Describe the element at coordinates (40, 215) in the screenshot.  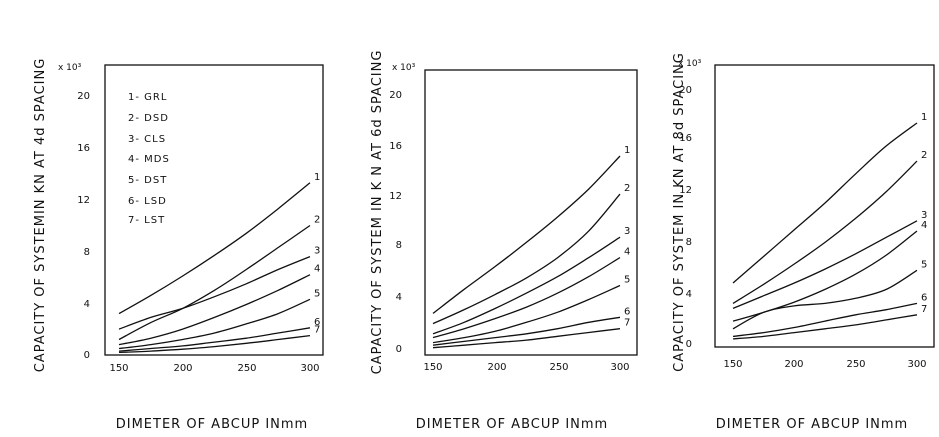
I see `y-axis-label: CAPACITY OF SYSTEMIN KN AT 4d SPACING` at that location.